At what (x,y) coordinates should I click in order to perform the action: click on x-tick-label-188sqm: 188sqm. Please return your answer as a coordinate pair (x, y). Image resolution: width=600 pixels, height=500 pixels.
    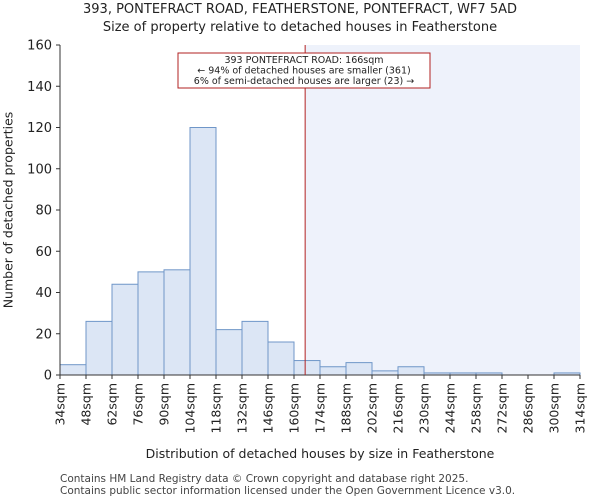
    Looking at the image, I should click on (346, 408).